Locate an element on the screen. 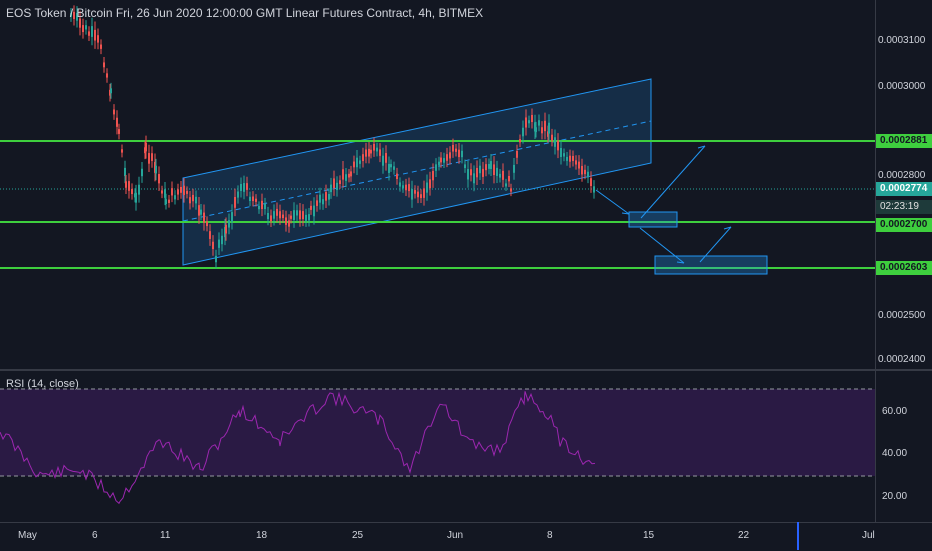 The width and height of the screenshot is (932, 551). time-label: 8 is located at coordinates (550, 535).